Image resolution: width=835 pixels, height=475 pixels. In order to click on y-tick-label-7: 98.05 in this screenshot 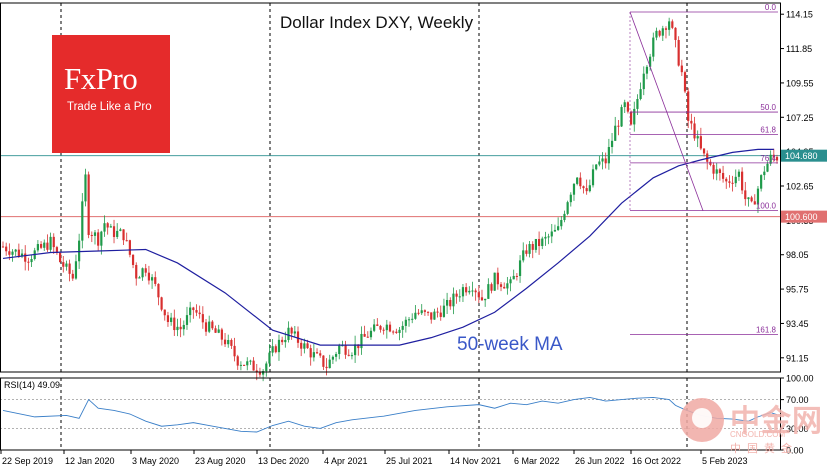, I will do `click(797, 255)`.